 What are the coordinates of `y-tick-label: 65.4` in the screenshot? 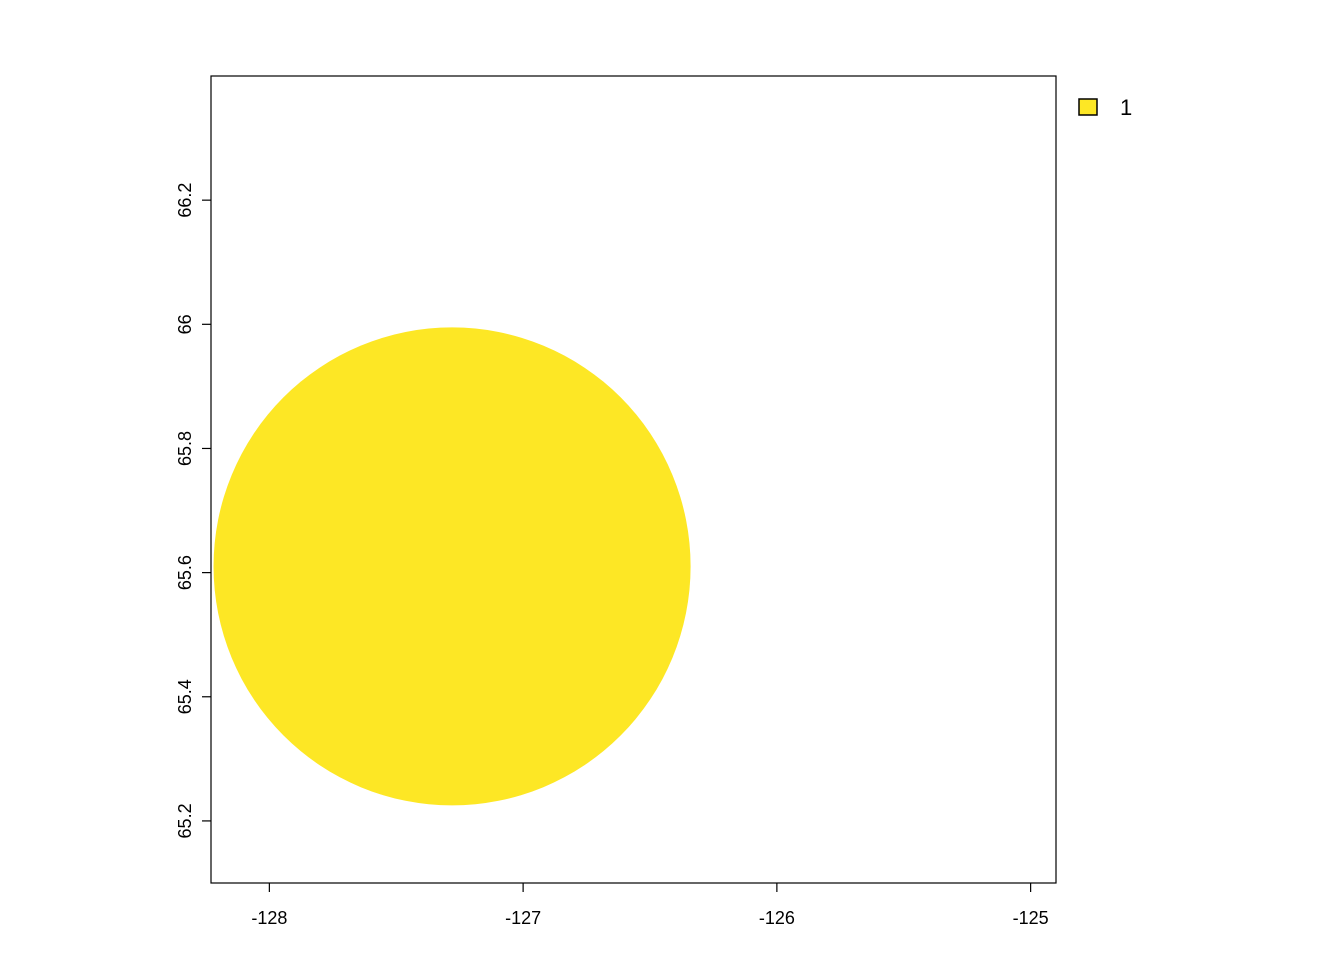 It's located at (185, 696).